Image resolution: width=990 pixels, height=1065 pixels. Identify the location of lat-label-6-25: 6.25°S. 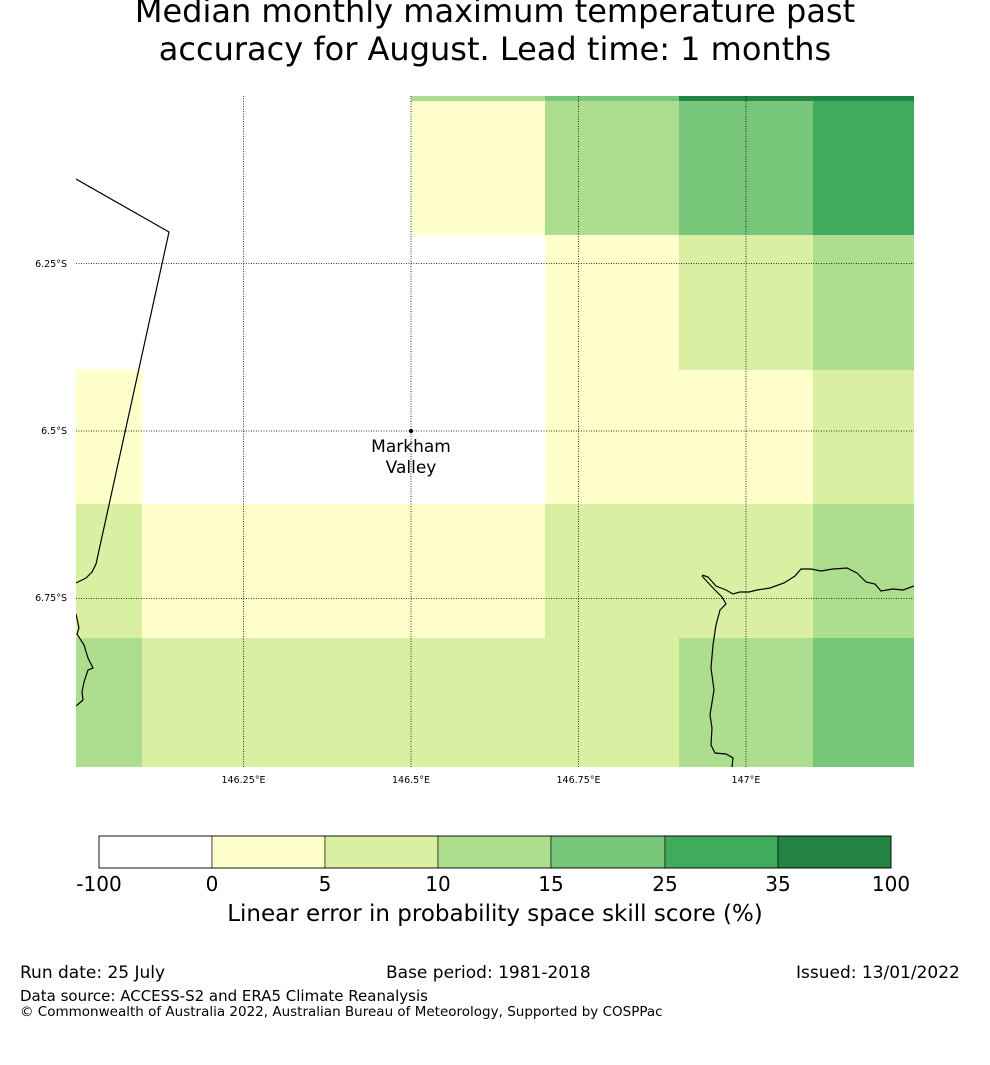
(51, 264).